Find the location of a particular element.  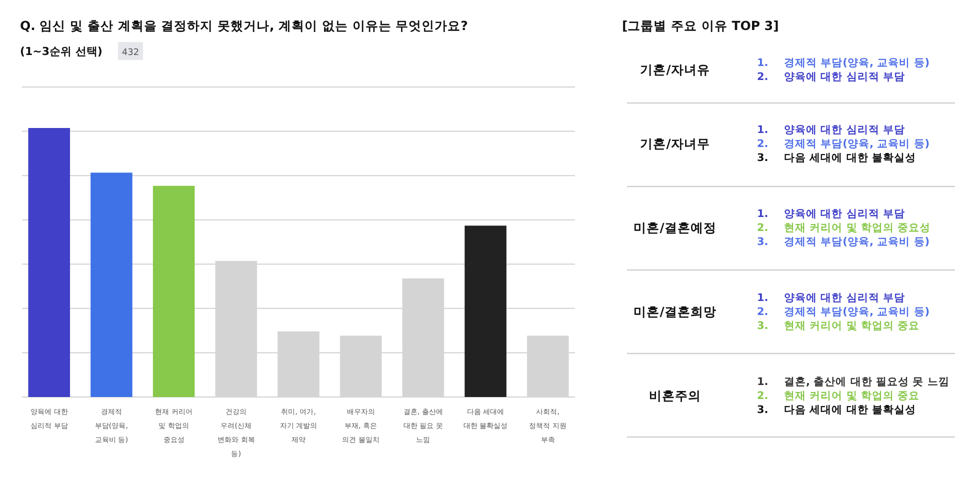

chart-subtitle: (1~3순위 선택) is located at coordinates (61, 51).